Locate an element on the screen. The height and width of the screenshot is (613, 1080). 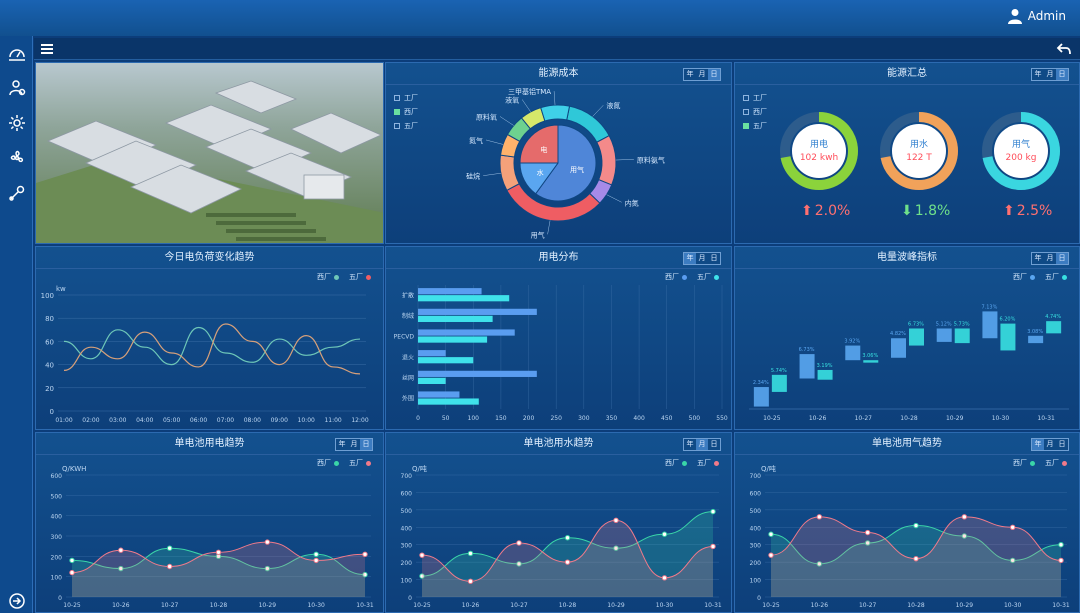
donut-slice-label: 用气 is located at coordinates (538, 234).